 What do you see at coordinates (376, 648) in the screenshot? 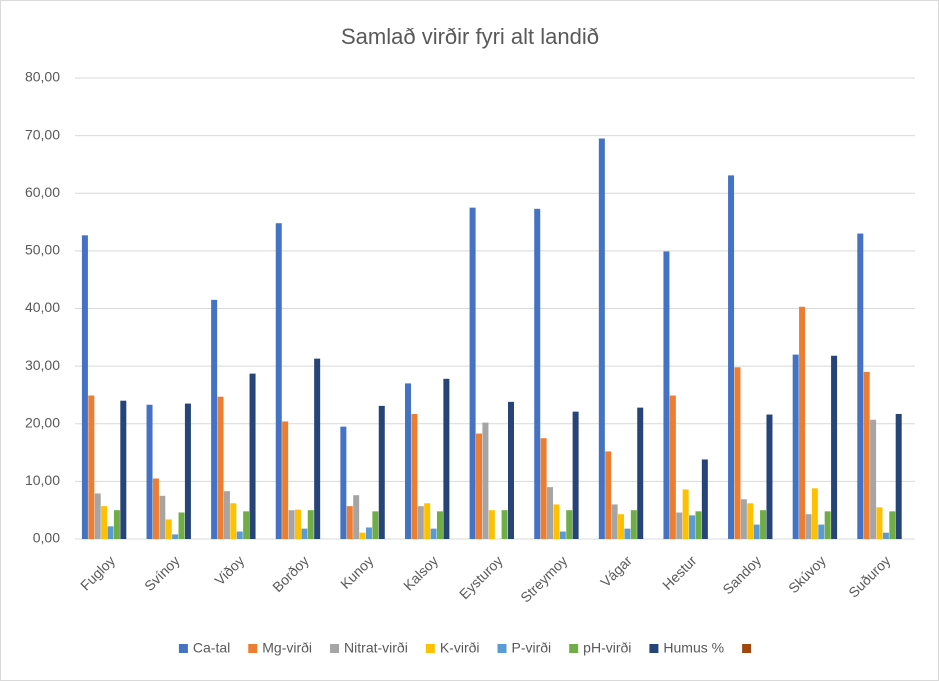
I see `legend-label: Nitrat-virði` at bounding box center [376, 648].